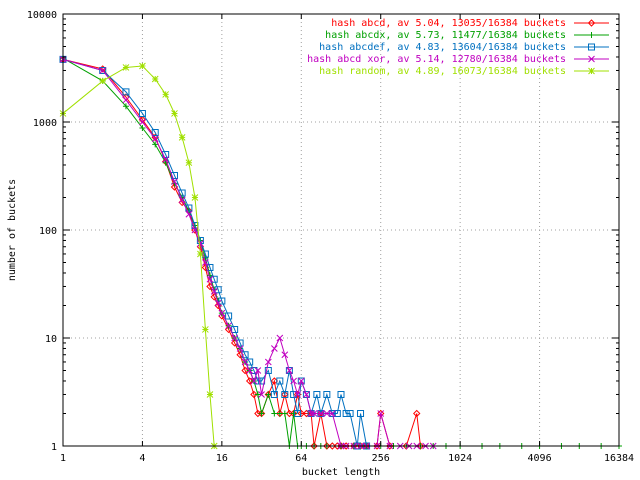 Image resolution: width=640 pixels, height=480 pixels. Describe the element at coordinates (54, 447) in the screenshot. I see `y-tick-label: 1` at that location.